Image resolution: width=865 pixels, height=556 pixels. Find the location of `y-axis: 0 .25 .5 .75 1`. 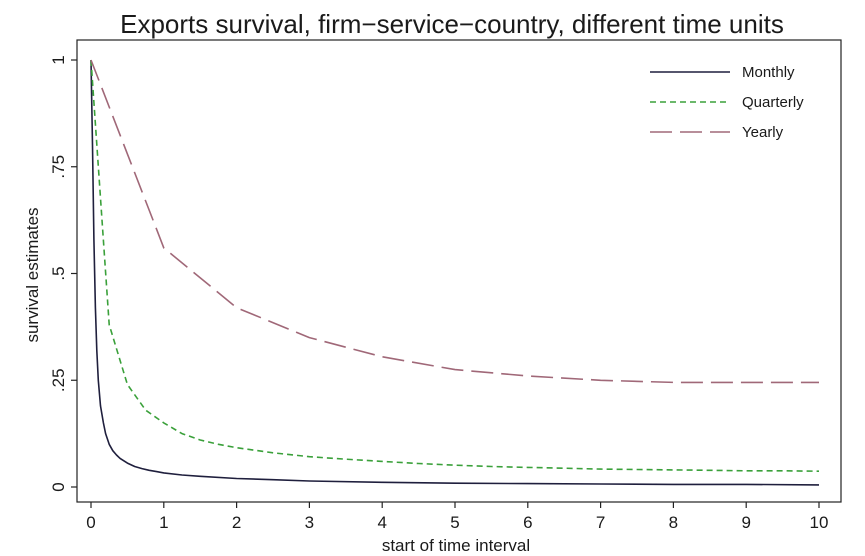

y-axis: 0 .25 .5 .75 1 is located at coordinates (63, 273).